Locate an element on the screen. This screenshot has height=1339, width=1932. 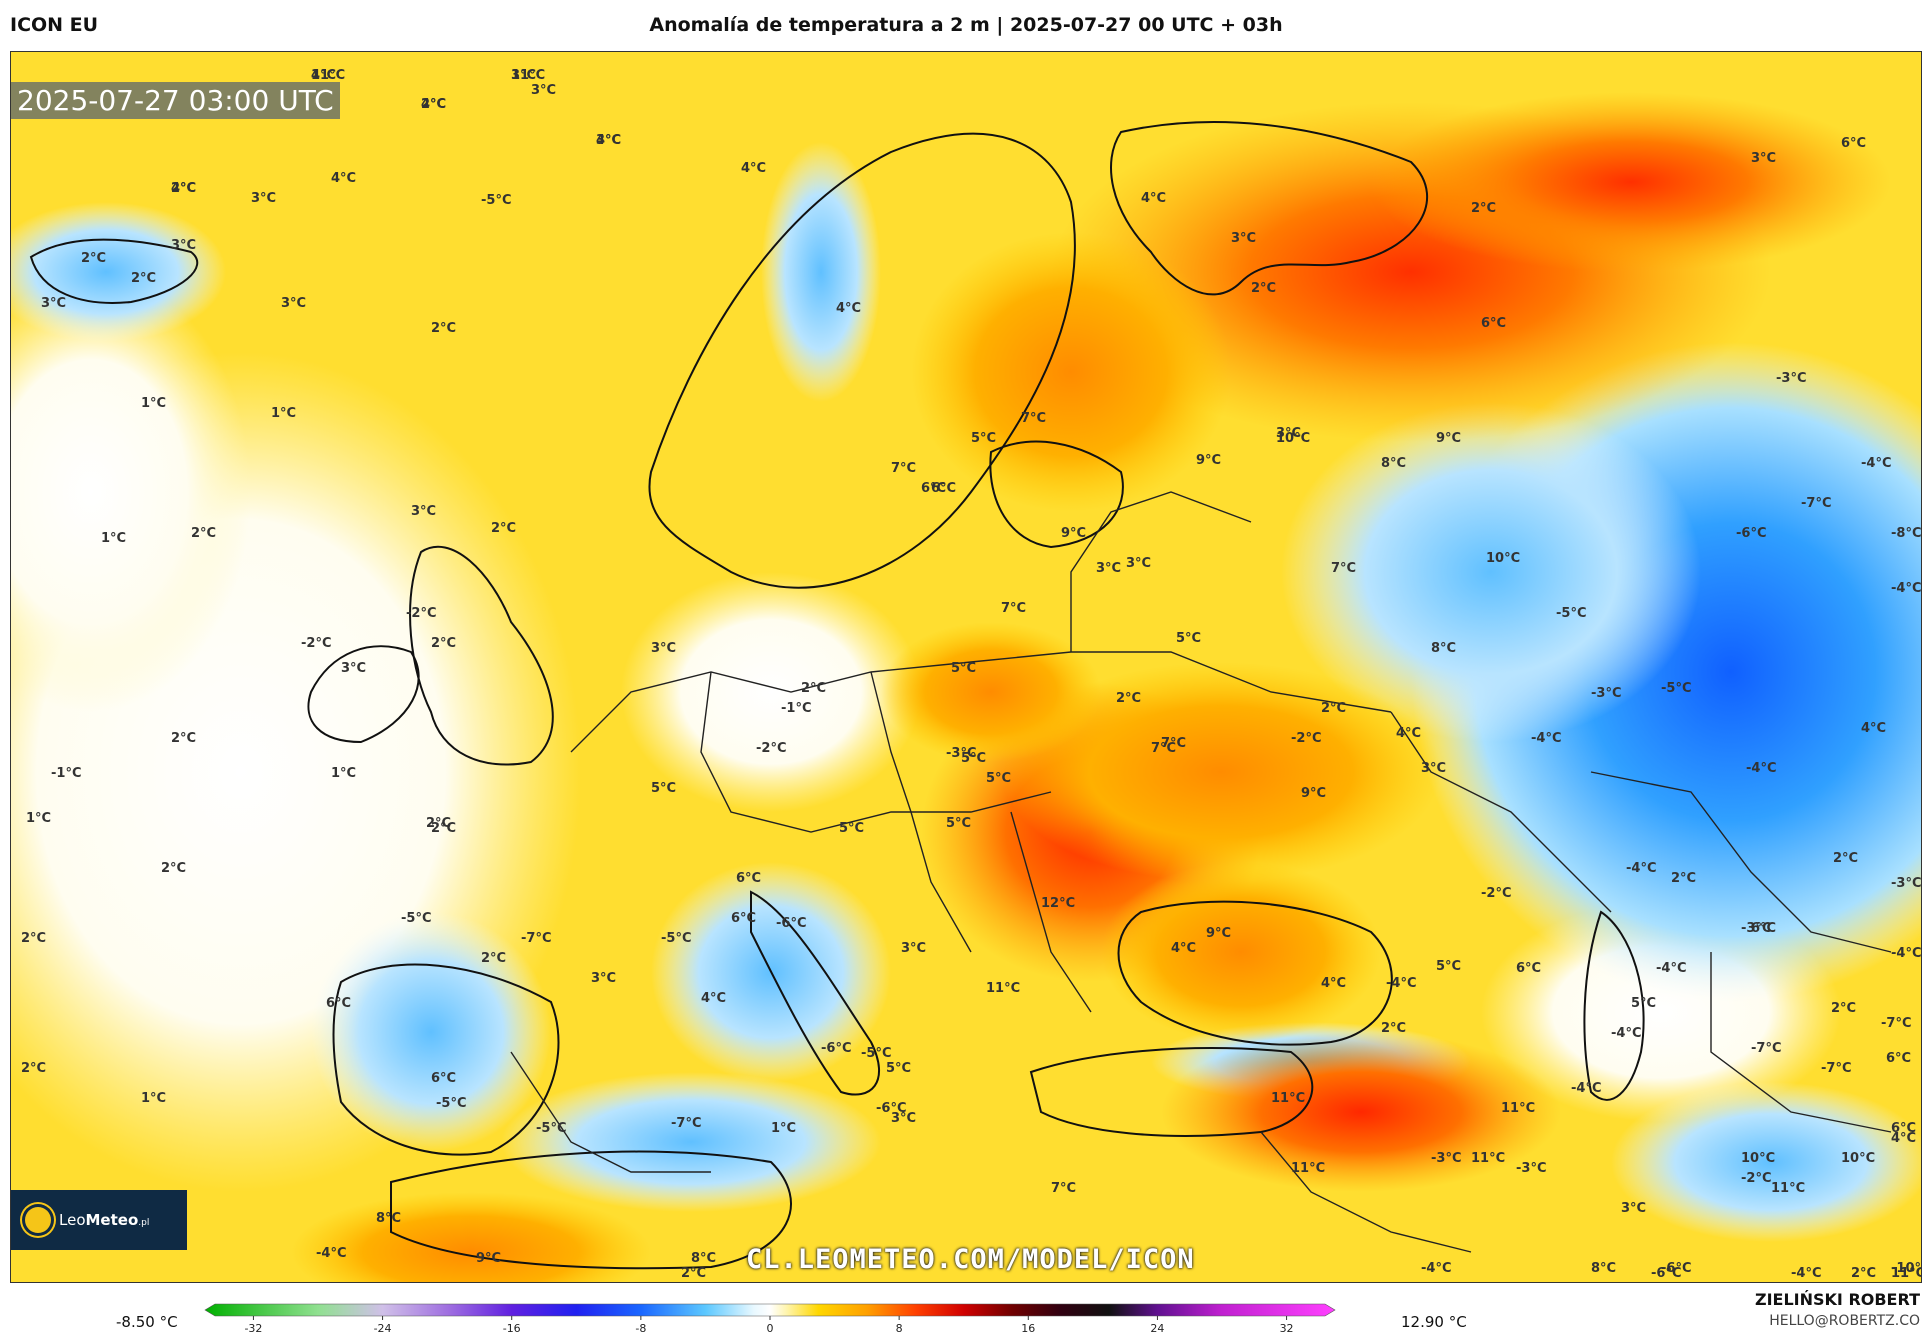
temperature-label-l171: 2°C is located at coordinates (433, 104).